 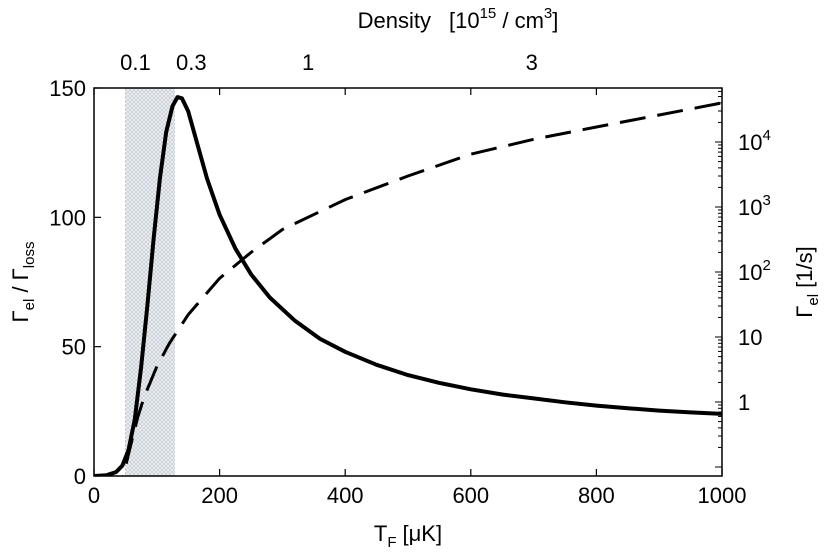 What do you see at coordinates (408, 536) in the screenshot?
I see `x-axis-label: TF [μK]` at bounding box center [408, 536].